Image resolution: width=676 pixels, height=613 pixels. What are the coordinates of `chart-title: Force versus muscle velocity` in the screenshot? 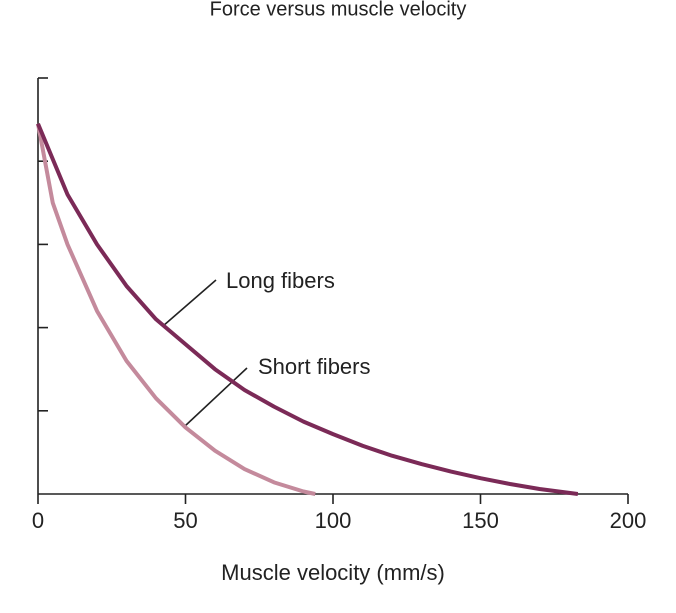 It's located at (338, 10).